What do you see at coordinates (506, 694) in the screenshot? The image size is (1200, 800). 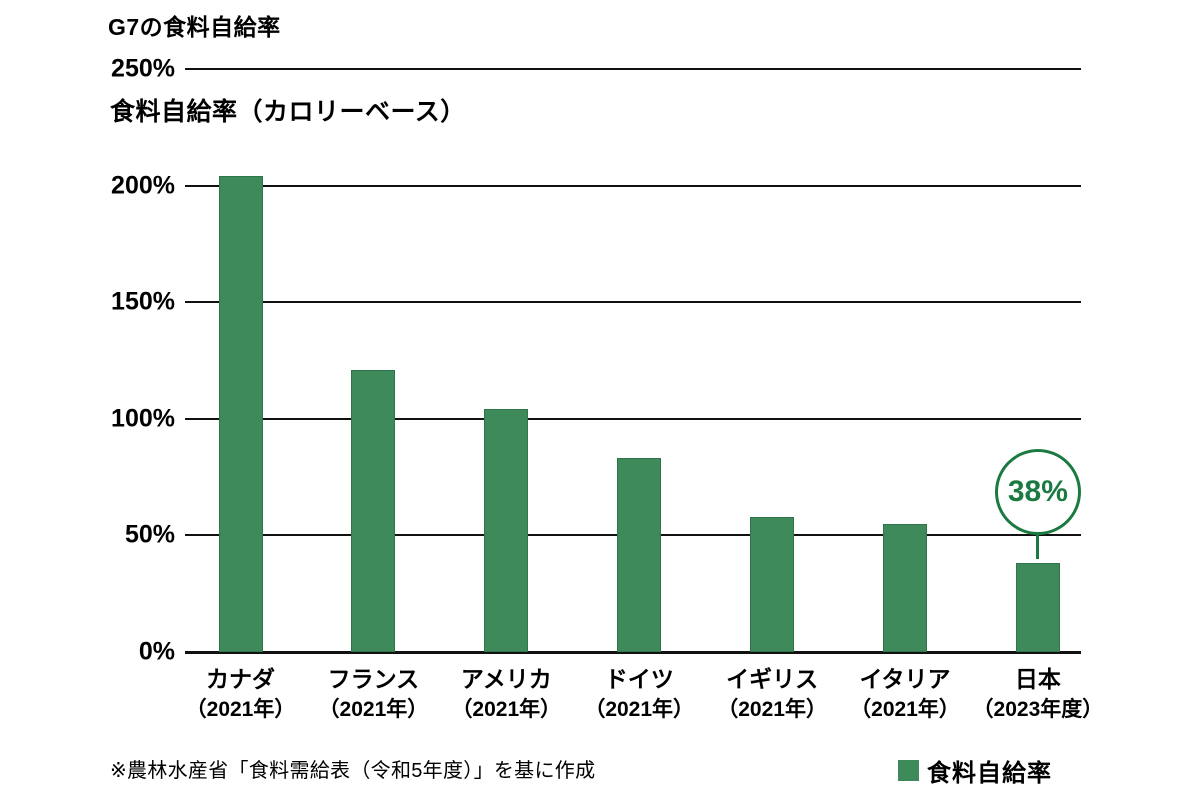 I see `x-axis-label-アメリカ: アメリカ （2021年）` at bounding box center [506, 694].